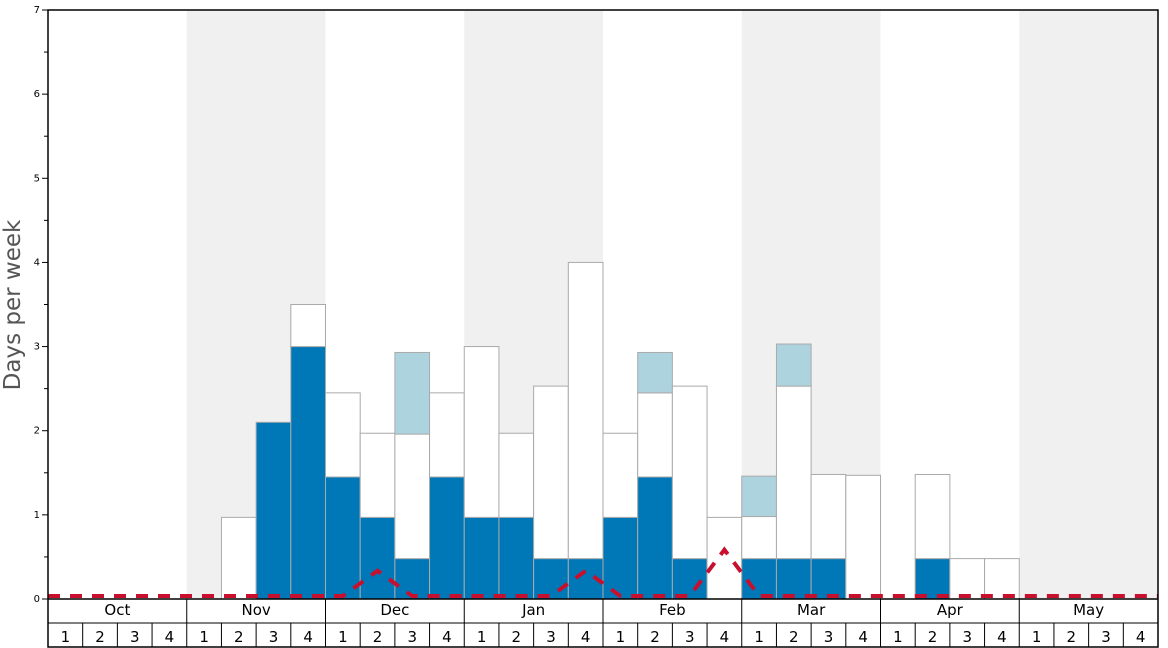 This screenshot has height=648, width=1168. I want to click on week-label-apr-1: 1, so click(898, 637).